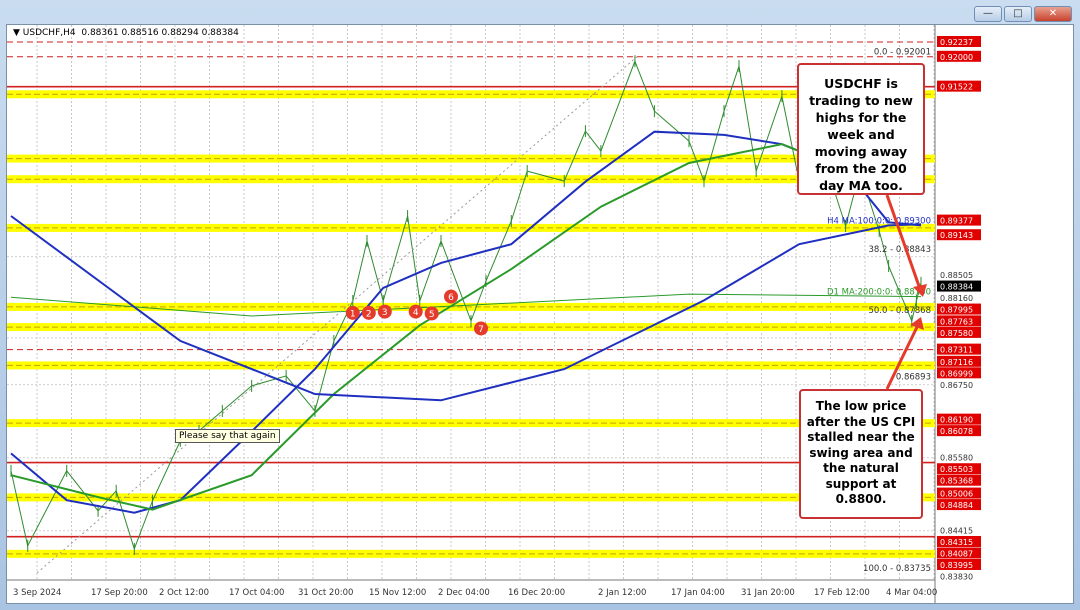  Describe the element at coordinates (902, 53) in the screenshot. I see `fib-label: 0.0 - 0.92001` at that location.